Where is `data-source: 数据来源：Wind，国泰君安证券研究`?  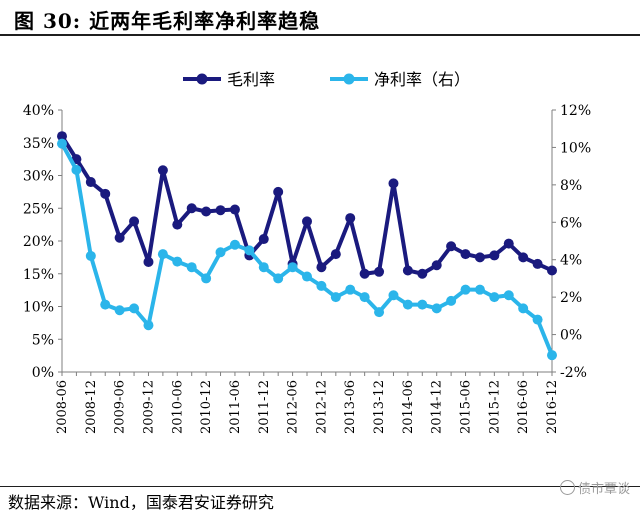
data-source: 数据来源：Wind，国泰君安证券研究 is located at coordinates (141, 502).